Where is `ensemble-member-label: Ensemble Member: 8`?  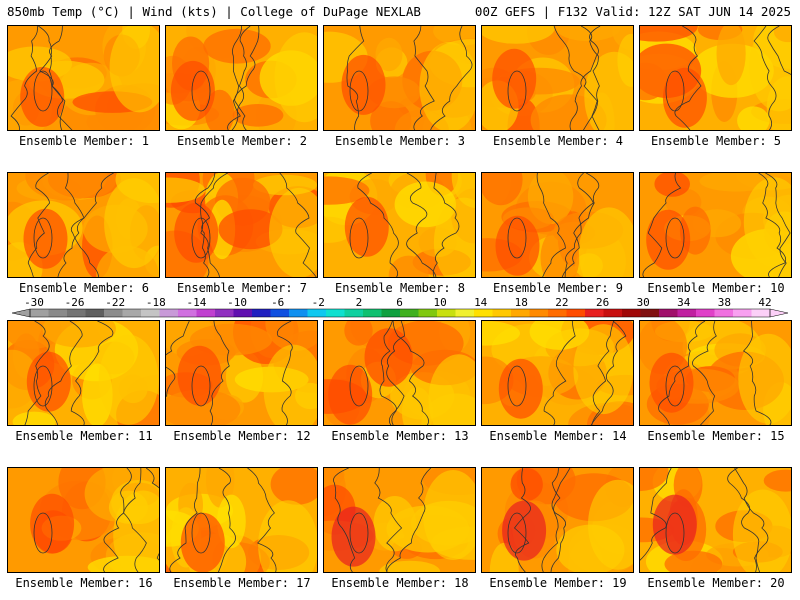
ensemble-member-label: Ensemble Member: 8 is located at coordinates (400, 288).